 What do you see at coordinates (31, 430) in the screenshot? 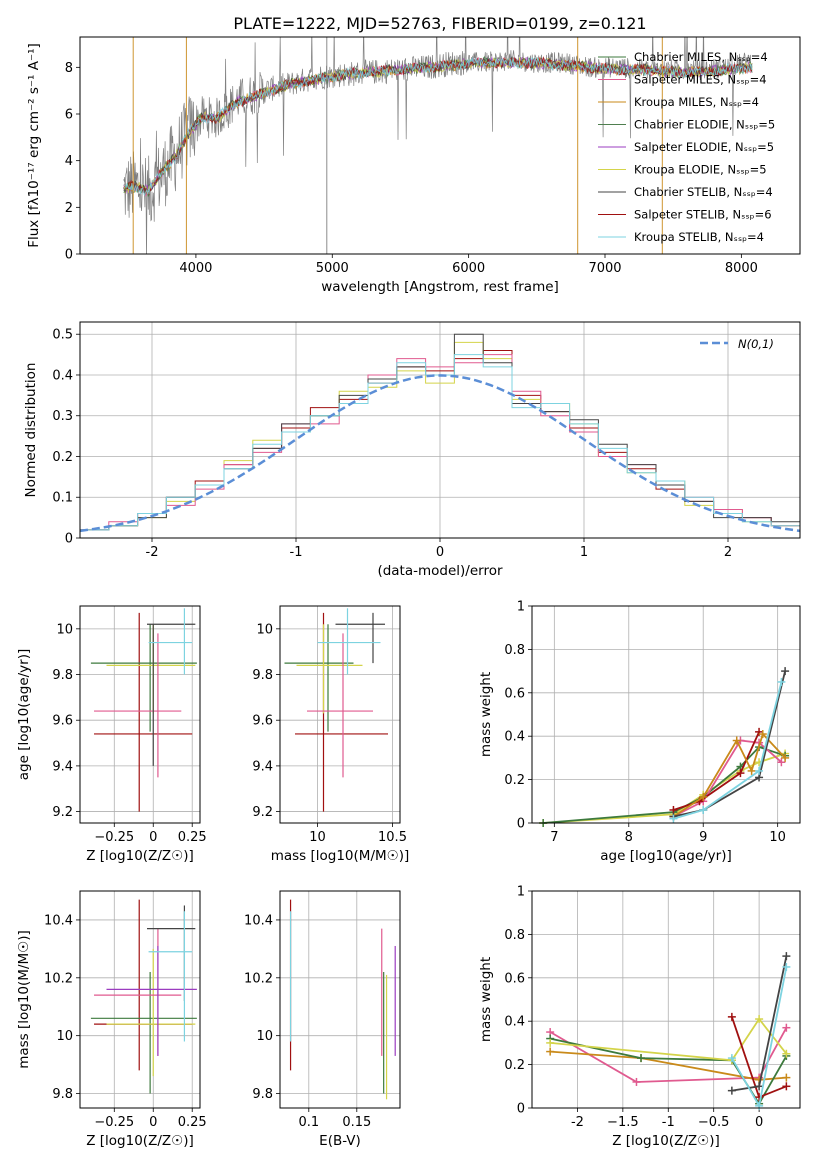
I see `y-axis-label: Normed distribution` at bounding box center [31, 430].